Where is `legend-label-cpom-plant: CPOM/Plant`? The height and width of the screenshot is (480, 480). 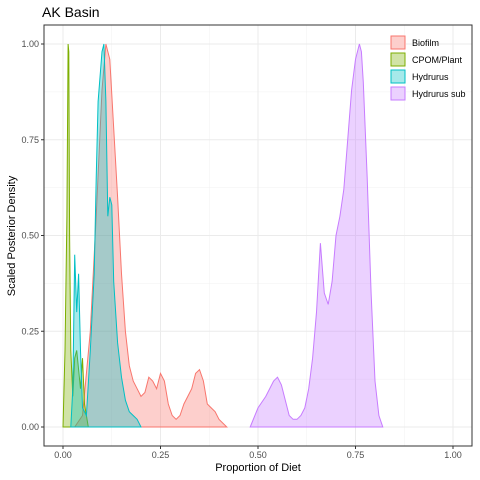 legend-label-cpom-plant: CPOM/Plant is located at coordinates (437, 60).